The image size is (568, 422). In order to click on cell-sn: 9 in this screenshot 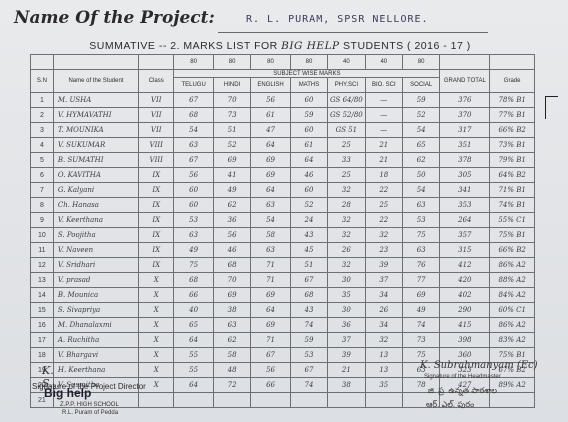, I will do `click(42, 220)`.